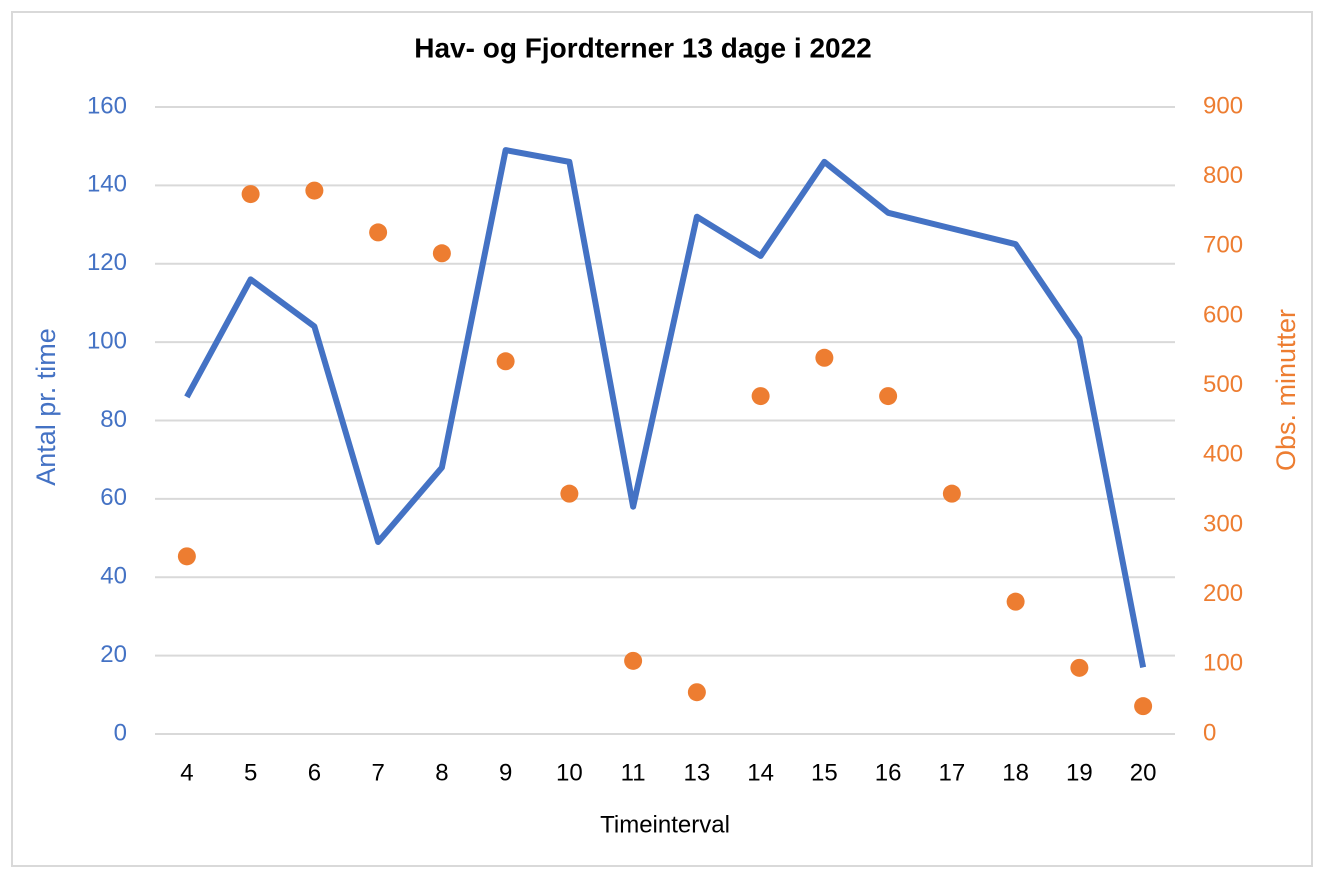 The width and height of the screenshot is (1323, 877). Describe the element at coordinates (46, 407) in the screenshot. I see `y-axis-title: Antal pr. time` at that location.